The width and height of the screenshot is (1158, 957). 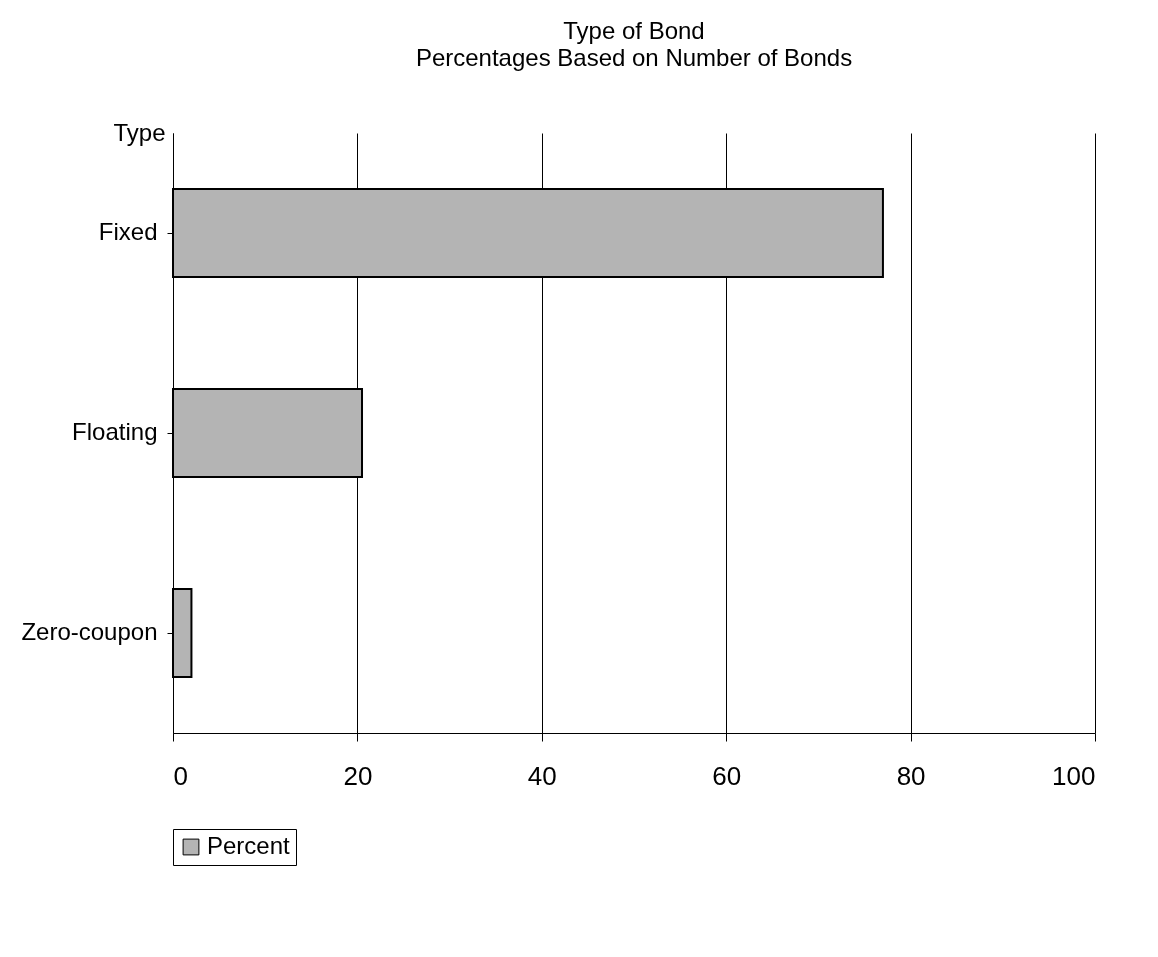 What do you see at coordinates (1074, 775) in the screenshot?
I see `x-tick-label: 100` at bounding box center [1074, 775].